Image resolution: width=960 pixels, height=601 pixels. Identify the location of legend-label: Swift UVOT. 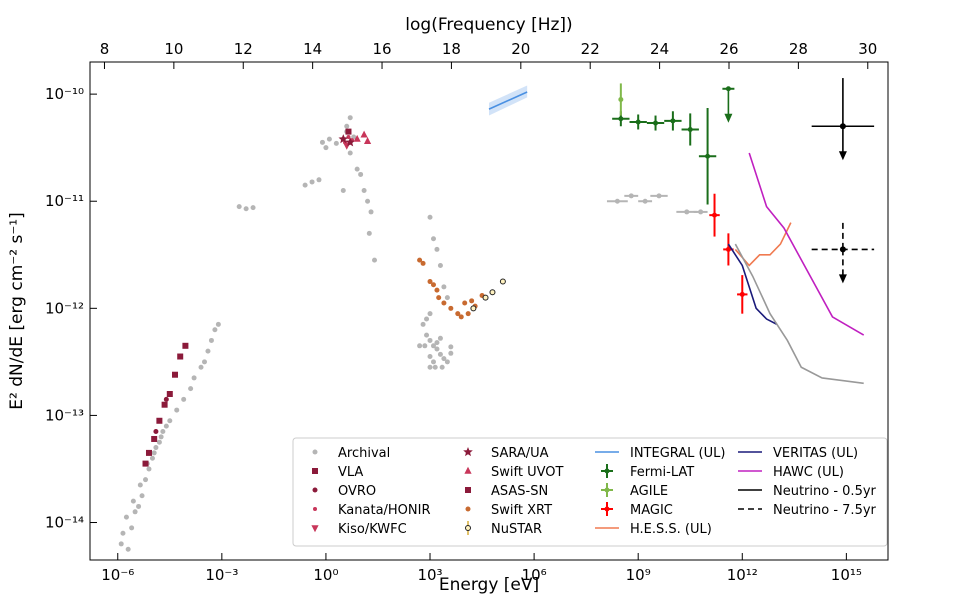
(527, 472).